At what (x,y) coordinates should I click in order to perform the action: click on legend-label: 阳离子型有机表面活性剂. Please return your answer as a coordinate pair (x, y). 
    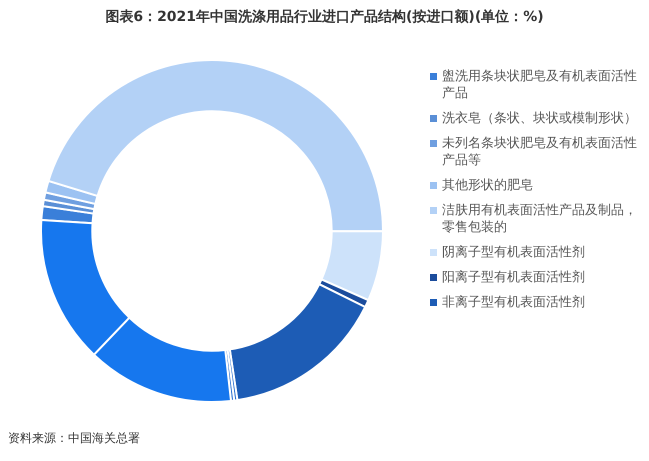
    Looking at the image, I should click on (513, 277).